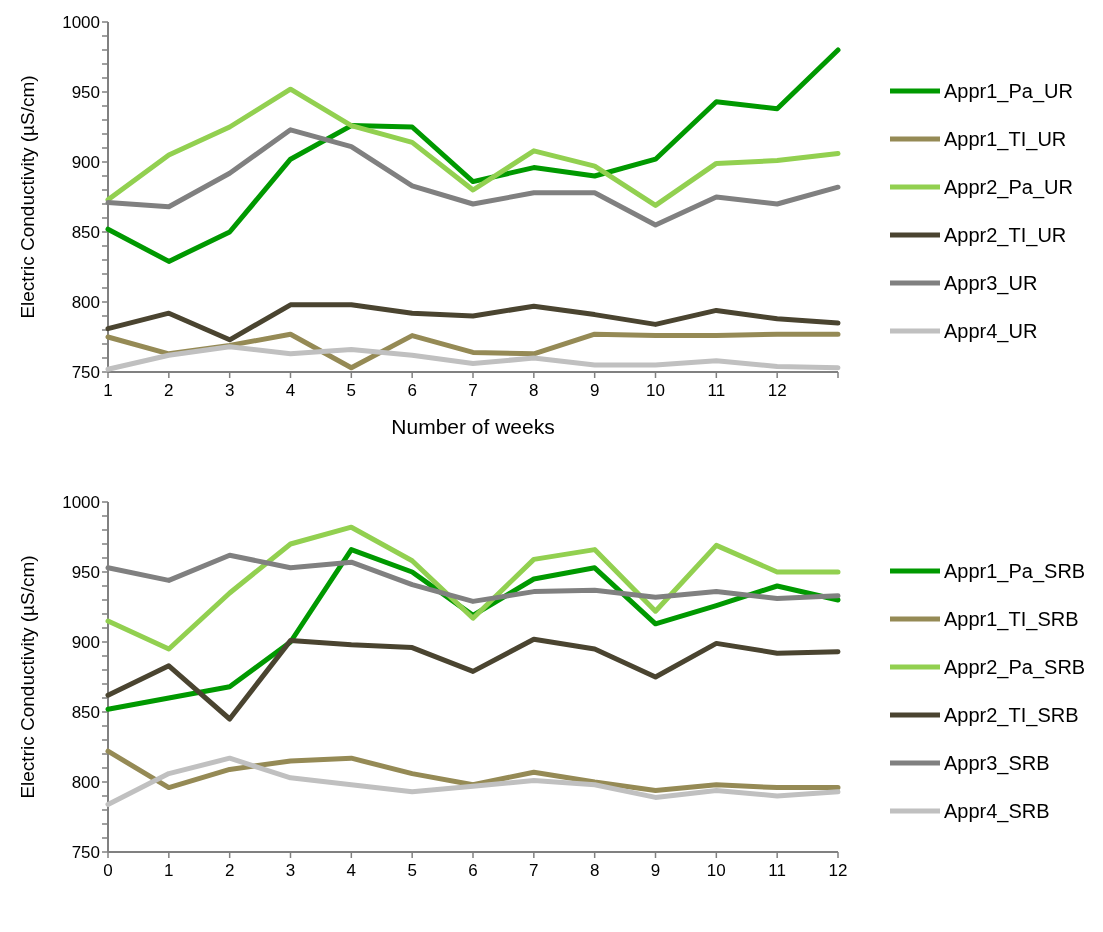 The image size is (1103, 932). I want to click on legend-label: Appr2_Pa_SRB, so click(1015, 667).